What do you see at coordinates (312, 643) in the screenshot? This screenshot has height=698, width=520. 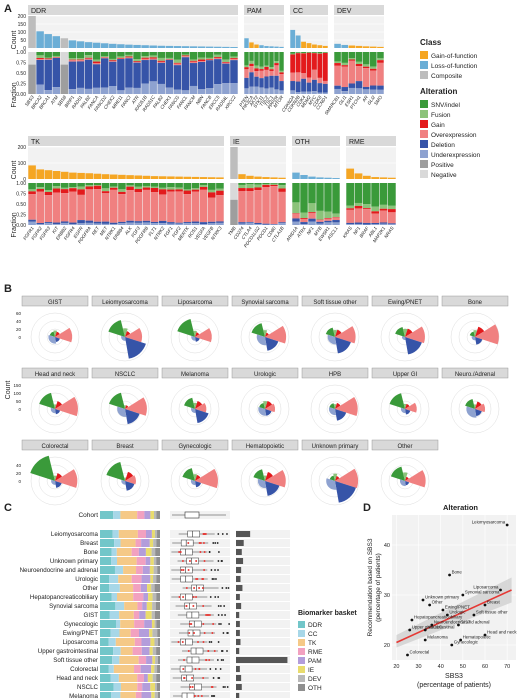 I see `panelC-legend-label: TK` at bounding box center [312, 643].